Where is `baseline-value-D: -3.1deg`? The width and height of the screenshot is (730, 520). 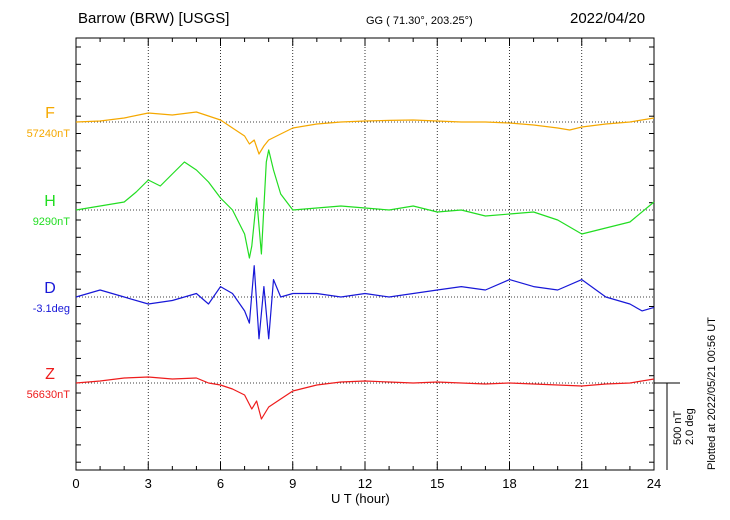
baseline-value-D: -3.1deg is located at coordinates (51, 309).